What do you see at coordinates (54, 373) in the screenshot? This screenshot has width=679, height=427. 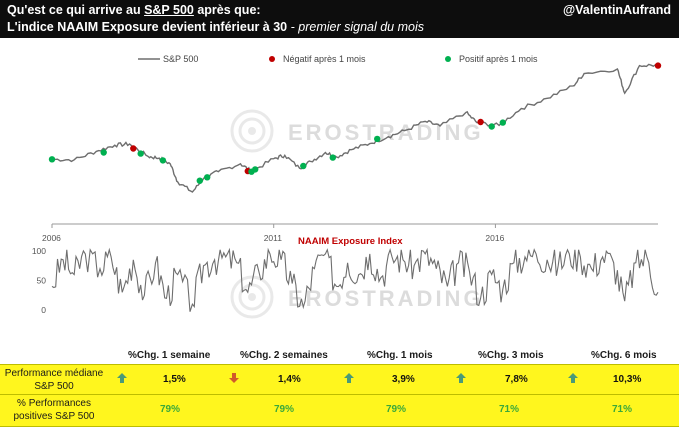 I see `row-label-median-line1: Performance médiane` at bounding box center [54, 373].